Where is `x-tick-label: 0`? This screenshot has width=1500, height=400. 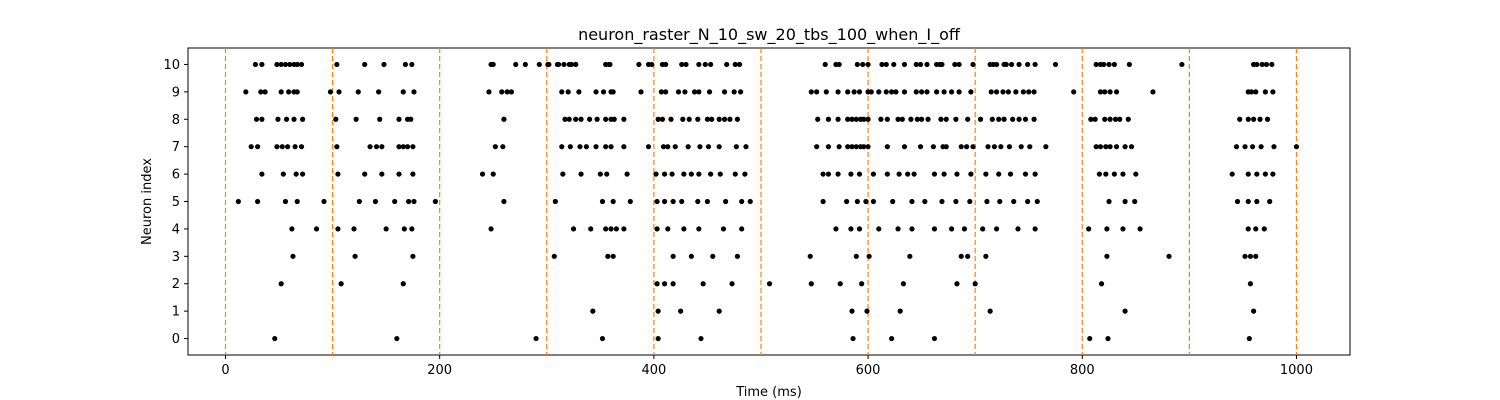 x-tick-label: 0 is located at coordinates (225, 370).